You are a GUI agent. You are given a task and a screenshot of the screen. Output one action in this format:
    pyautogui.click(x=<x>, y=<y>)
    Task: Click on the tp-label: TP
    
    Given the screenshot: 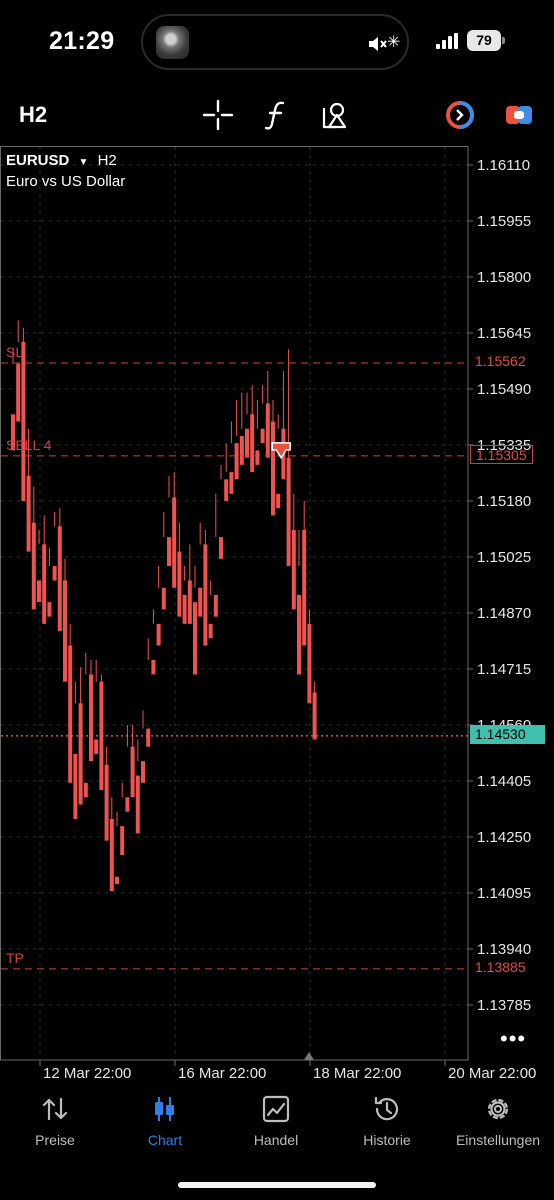 What is the action you would take?
    pyautogui.click(x=15, y=958)
    